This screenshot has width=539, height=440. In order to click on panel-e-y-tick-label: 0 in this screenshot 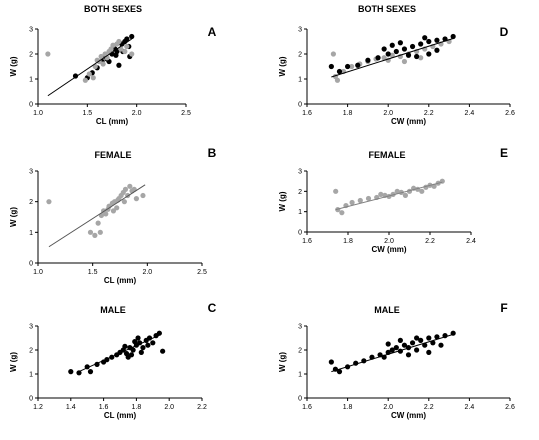, I will do `click(300, 233)`.